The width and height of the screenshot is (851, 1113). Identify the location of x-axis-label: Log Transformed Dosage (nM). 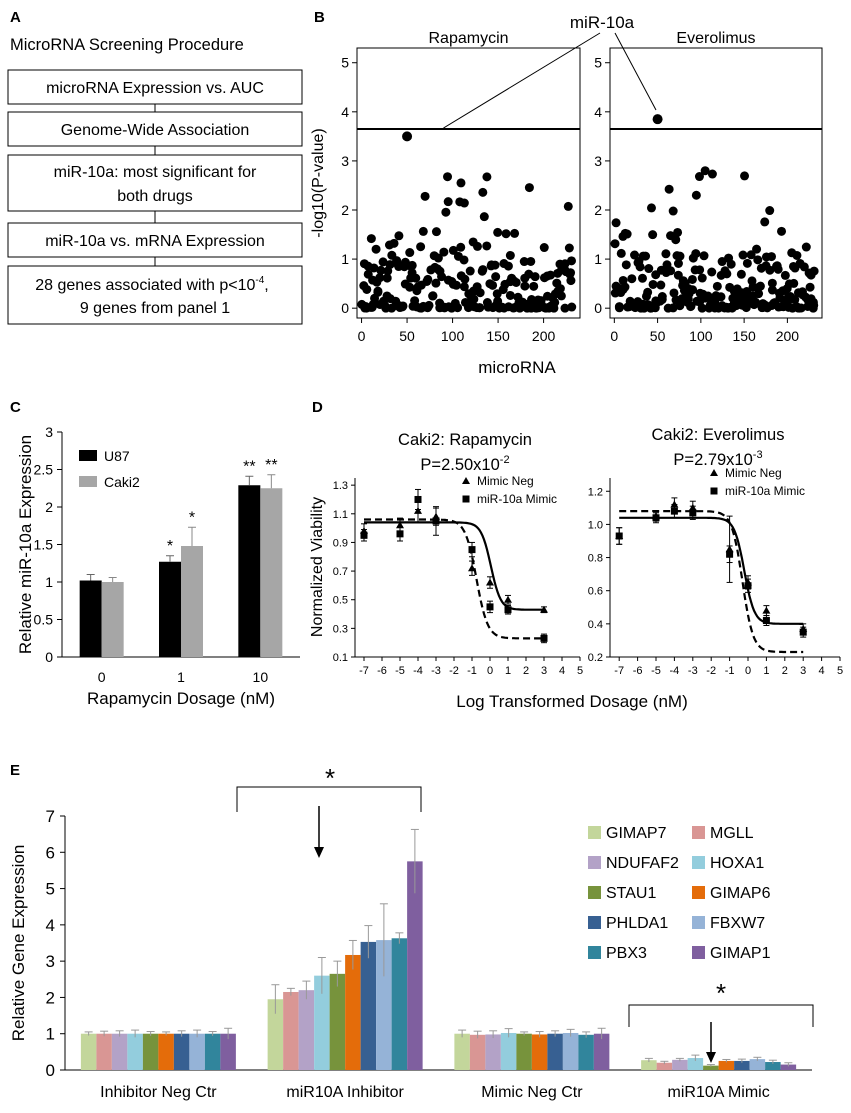
(572, 701).